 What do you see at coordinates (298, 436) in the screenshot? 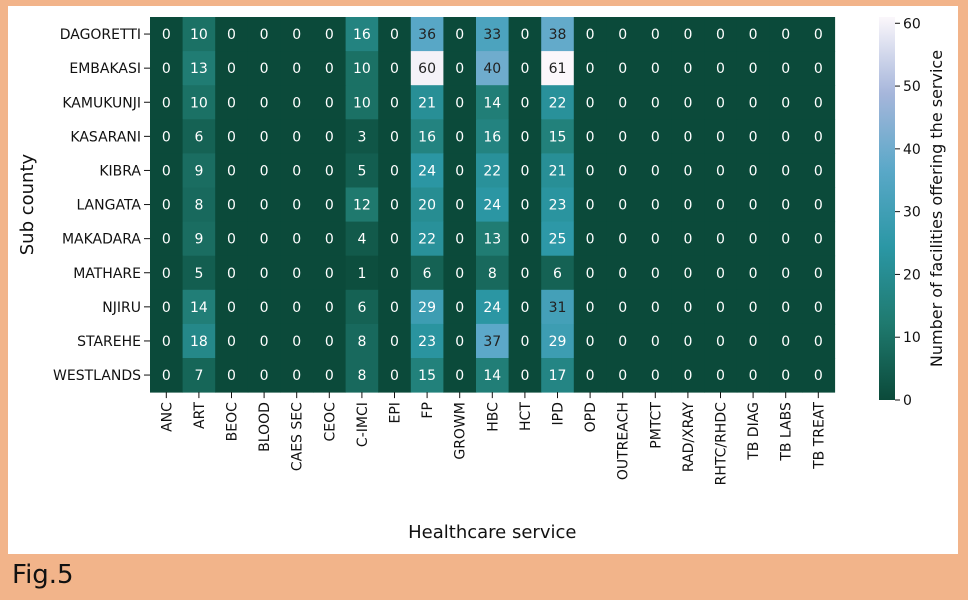
I see `column-tick-label: CAES SEC` at bounding box center [298, 436].